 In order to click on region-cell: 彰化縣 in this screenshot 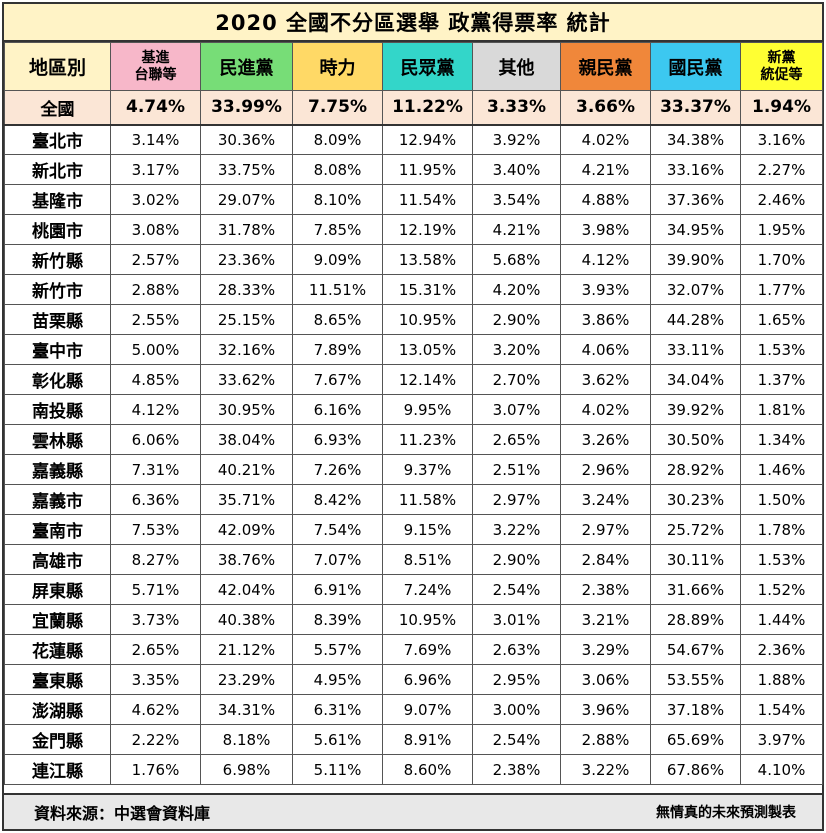, I will do `click(57, 379)`.